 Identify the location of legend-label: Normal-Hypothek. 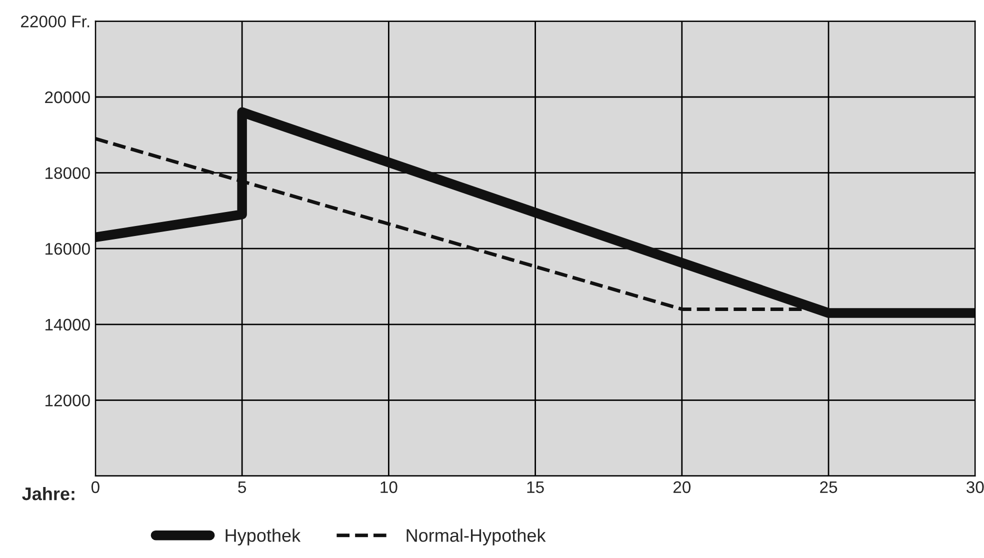
(476, 537).